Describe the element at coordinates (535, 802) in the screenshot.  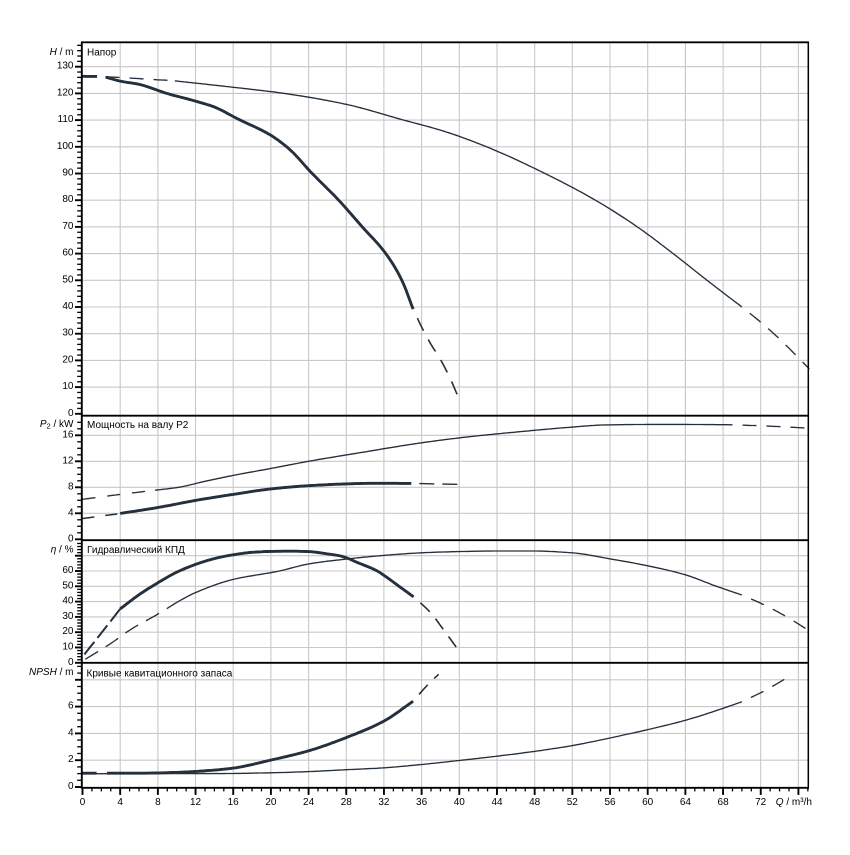
I see `svg-text: 48` at that location.